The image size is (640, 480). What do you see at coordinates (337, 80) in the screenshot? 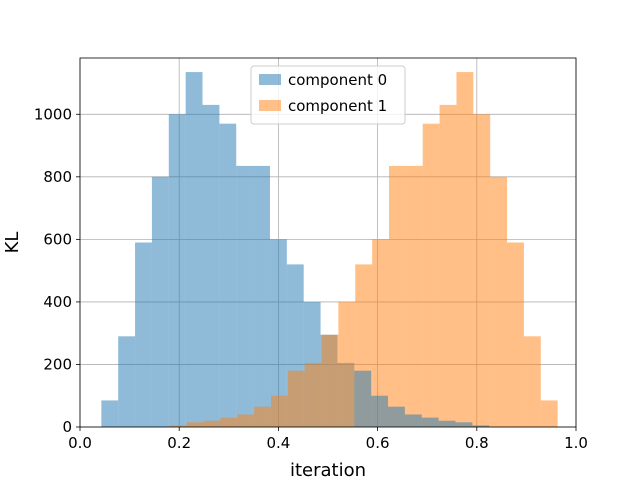
I see `legend-label: component 0` at bounding box center [337, 80].